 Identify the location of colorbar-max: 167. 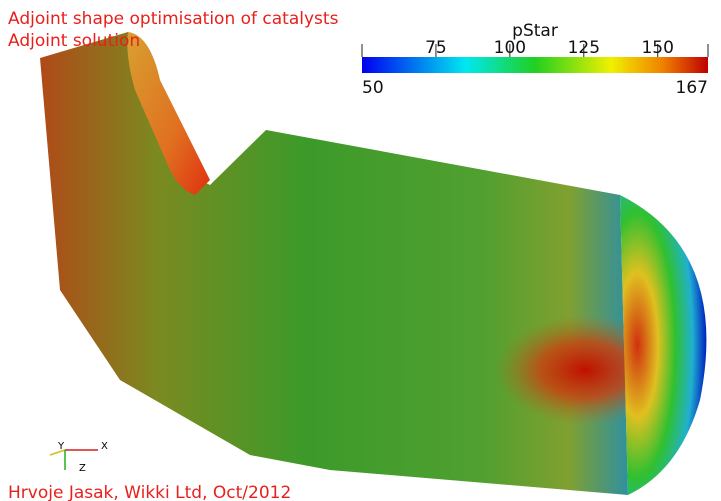
(692, 88).